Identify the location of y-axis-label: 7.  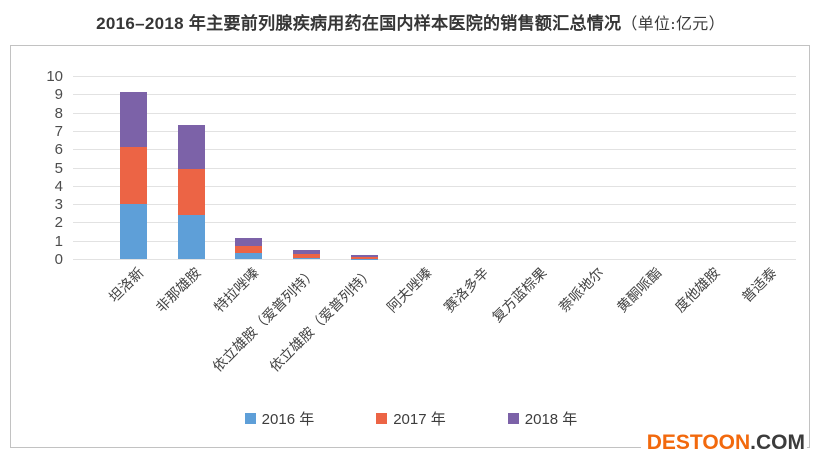
(58, 131).